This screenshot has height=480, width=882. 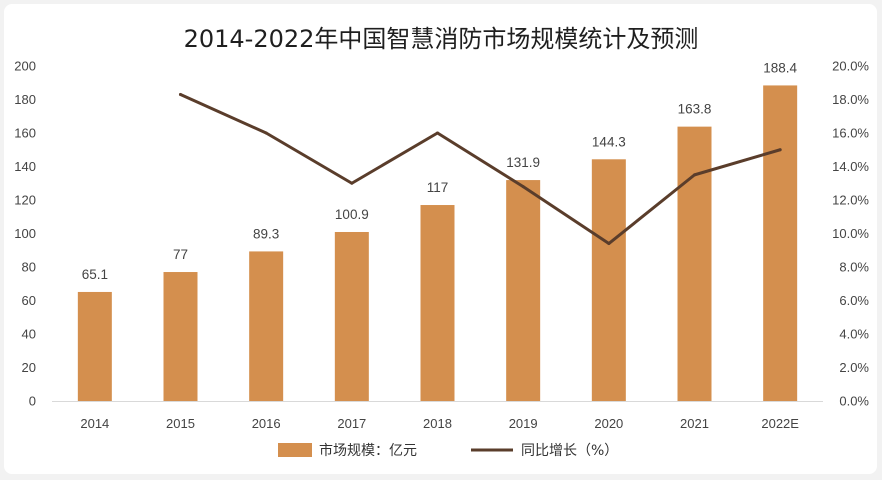 I want to click on y-right-tick-label: 2.0%, so click(x=854, y=367).